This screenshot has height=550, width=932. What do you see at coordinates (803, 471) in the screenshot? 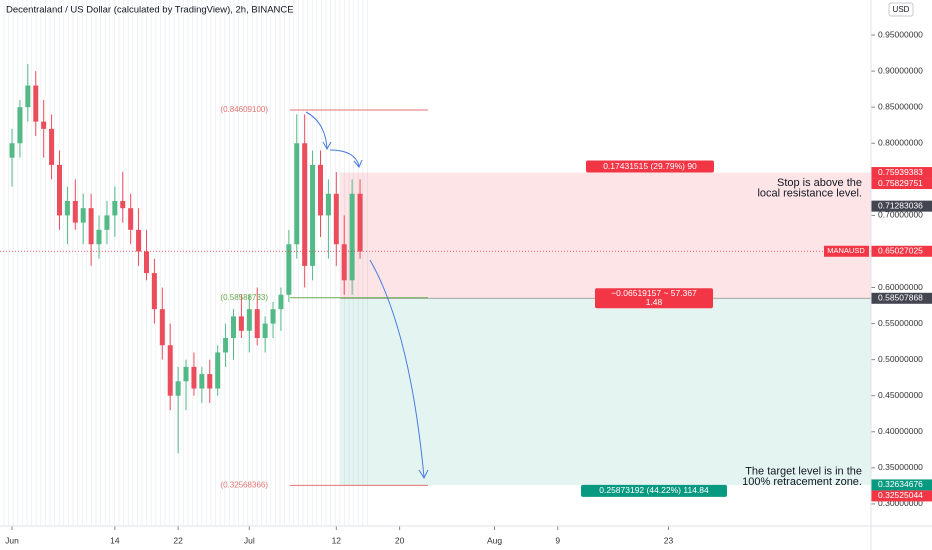
I see `note: The target level is in the` at bounding box center [803, 471].